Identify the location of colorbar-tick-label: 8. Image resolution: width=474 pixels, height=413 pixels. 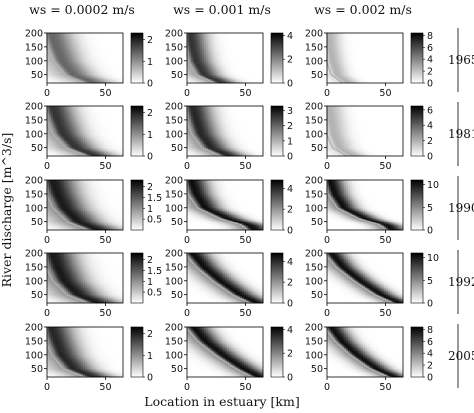
(430, 36).